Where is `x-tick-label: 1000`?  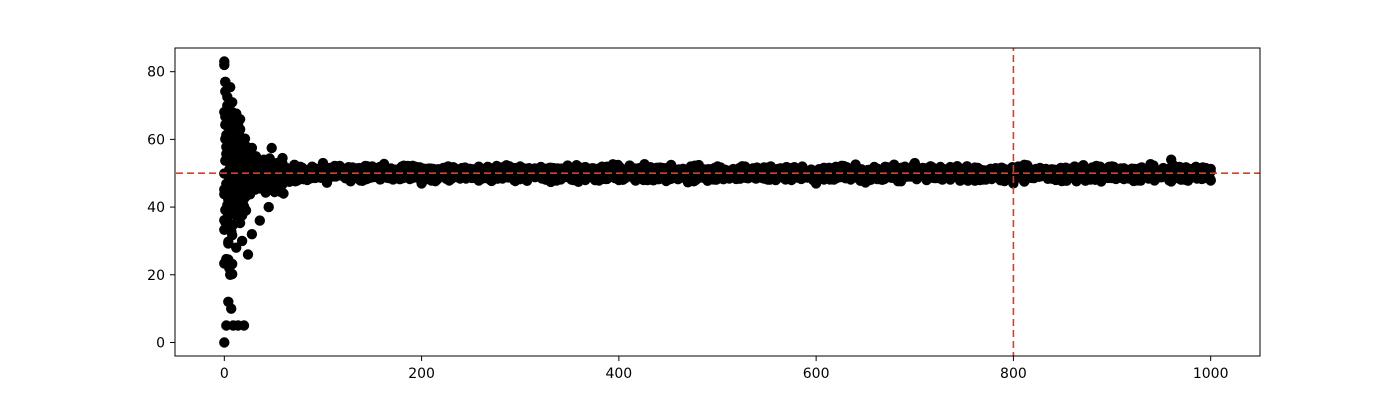 x-tick-label: 1000 is located at coordinates (1211, 374).